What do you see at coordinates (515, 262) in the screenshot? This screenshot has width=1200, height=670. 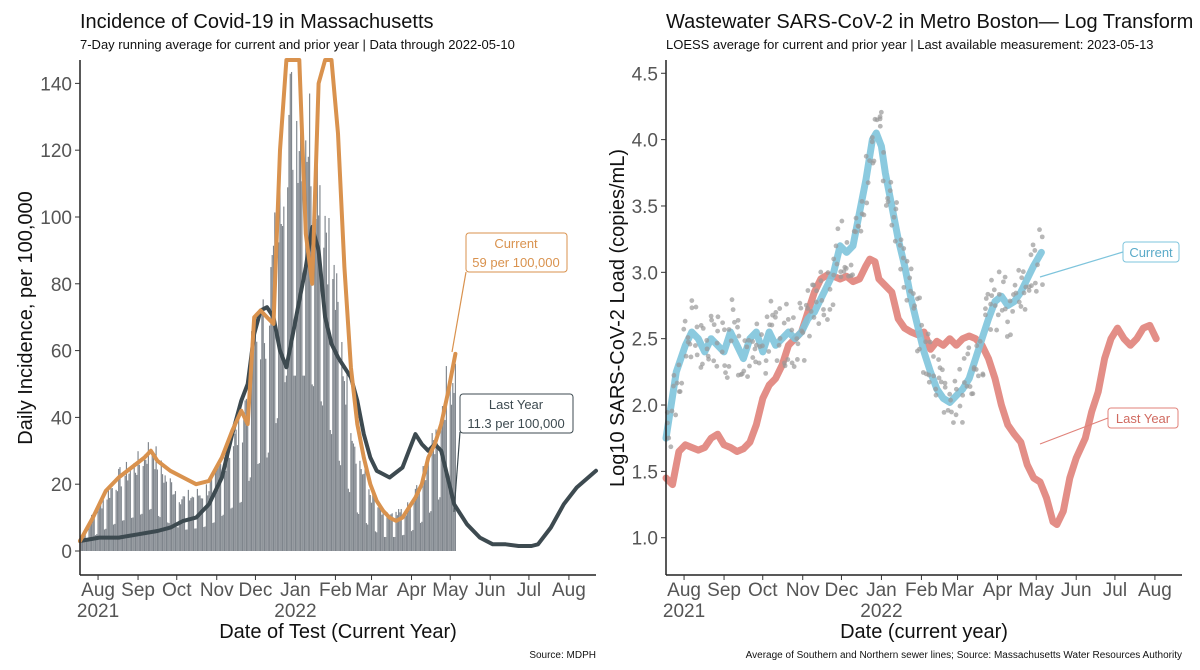 I see `incidence-current-value: 59 per 100,000` at bounding box center [515, 262].